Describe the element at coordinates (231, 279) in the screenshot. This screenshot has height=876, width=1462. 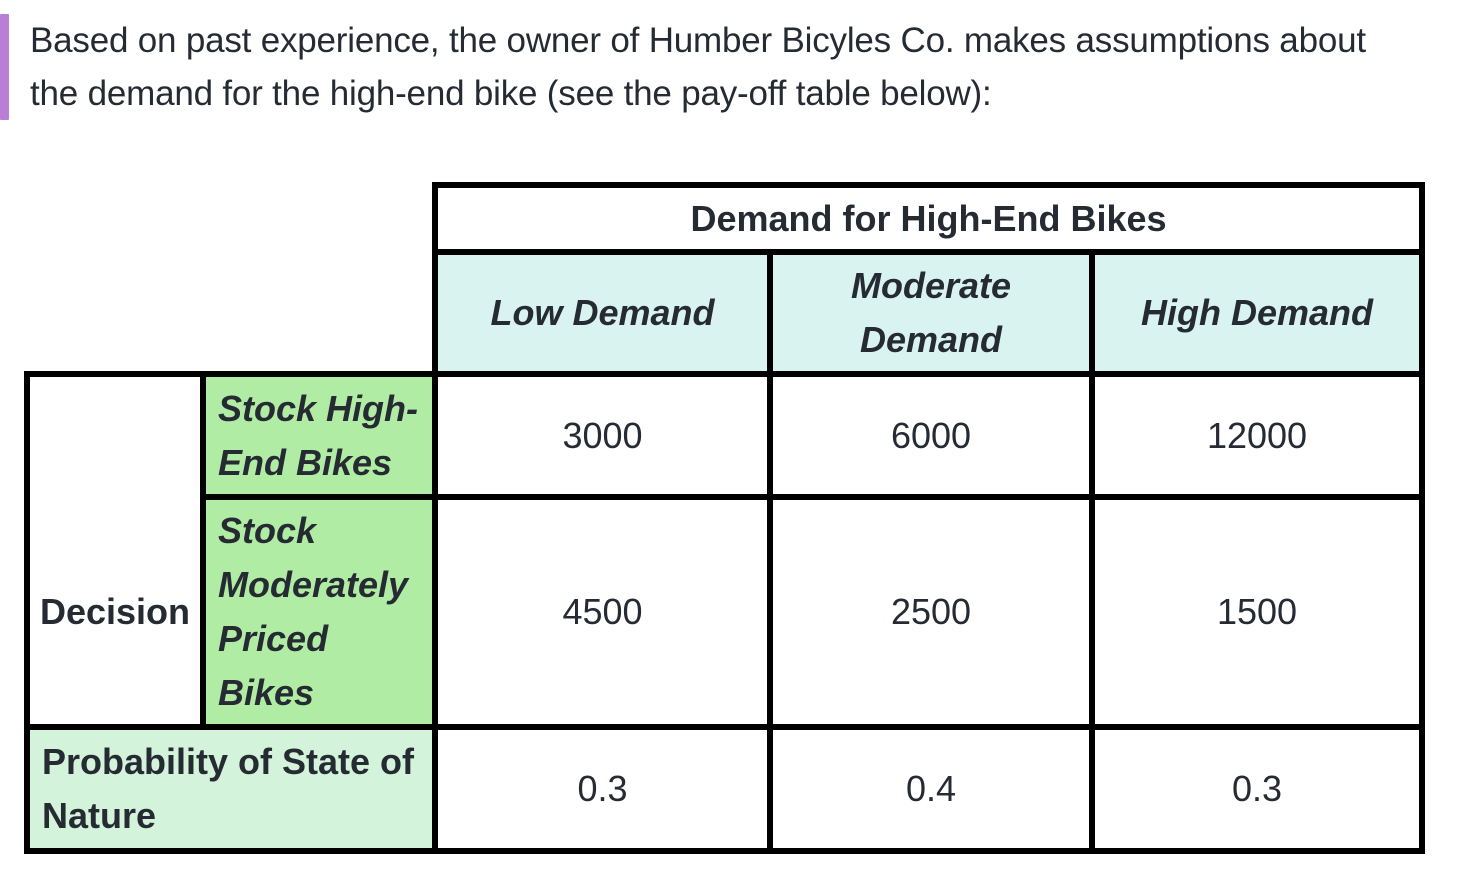
I see `empty-corner-region` at that location.